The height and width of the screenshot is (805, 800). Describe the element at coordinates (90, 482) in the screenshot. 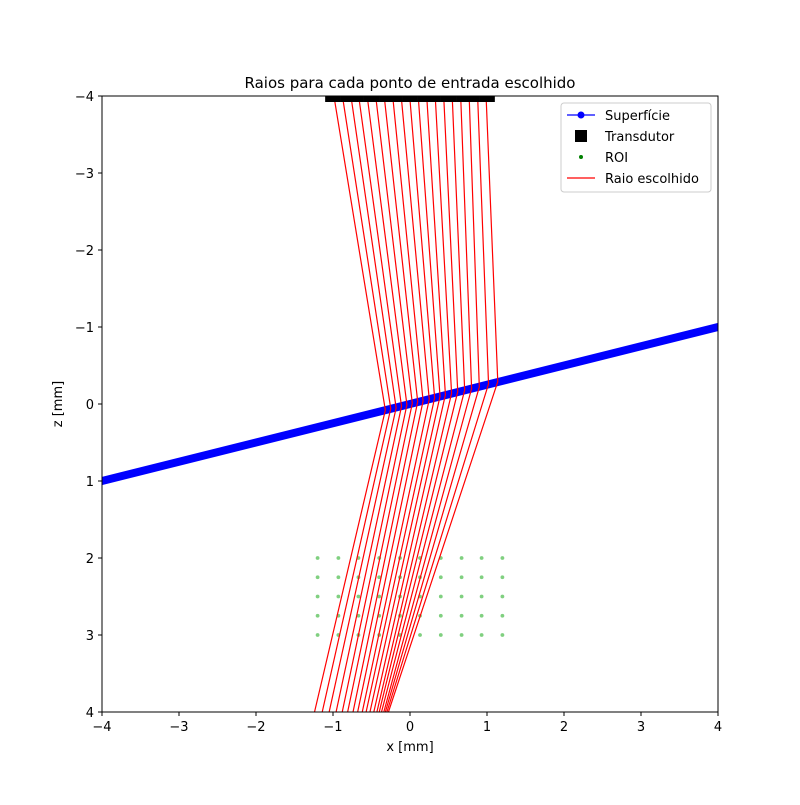

I see `y-tick-label: 1` at that location.